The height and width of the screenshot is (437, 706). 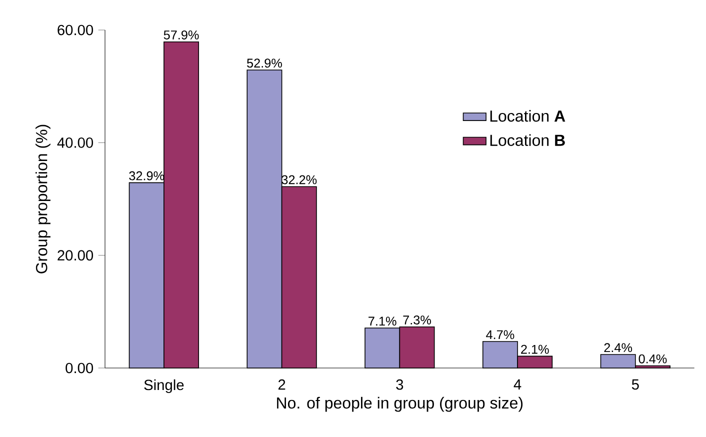 I want to click on data-label: 52.9%, so click(x=264, y=63).